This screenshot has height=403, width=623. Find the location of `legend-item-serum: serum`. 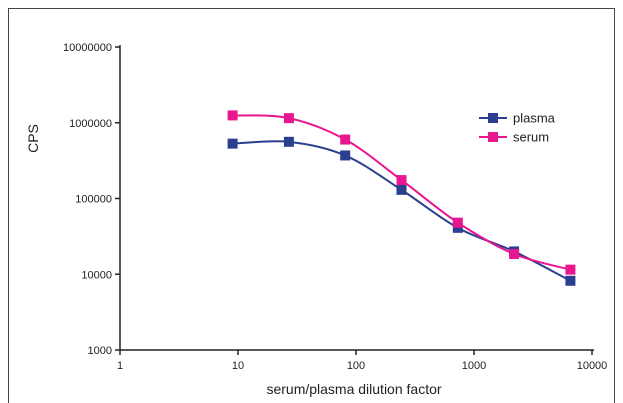

legend-item-serum: serum is located at coordinates (514, 137).